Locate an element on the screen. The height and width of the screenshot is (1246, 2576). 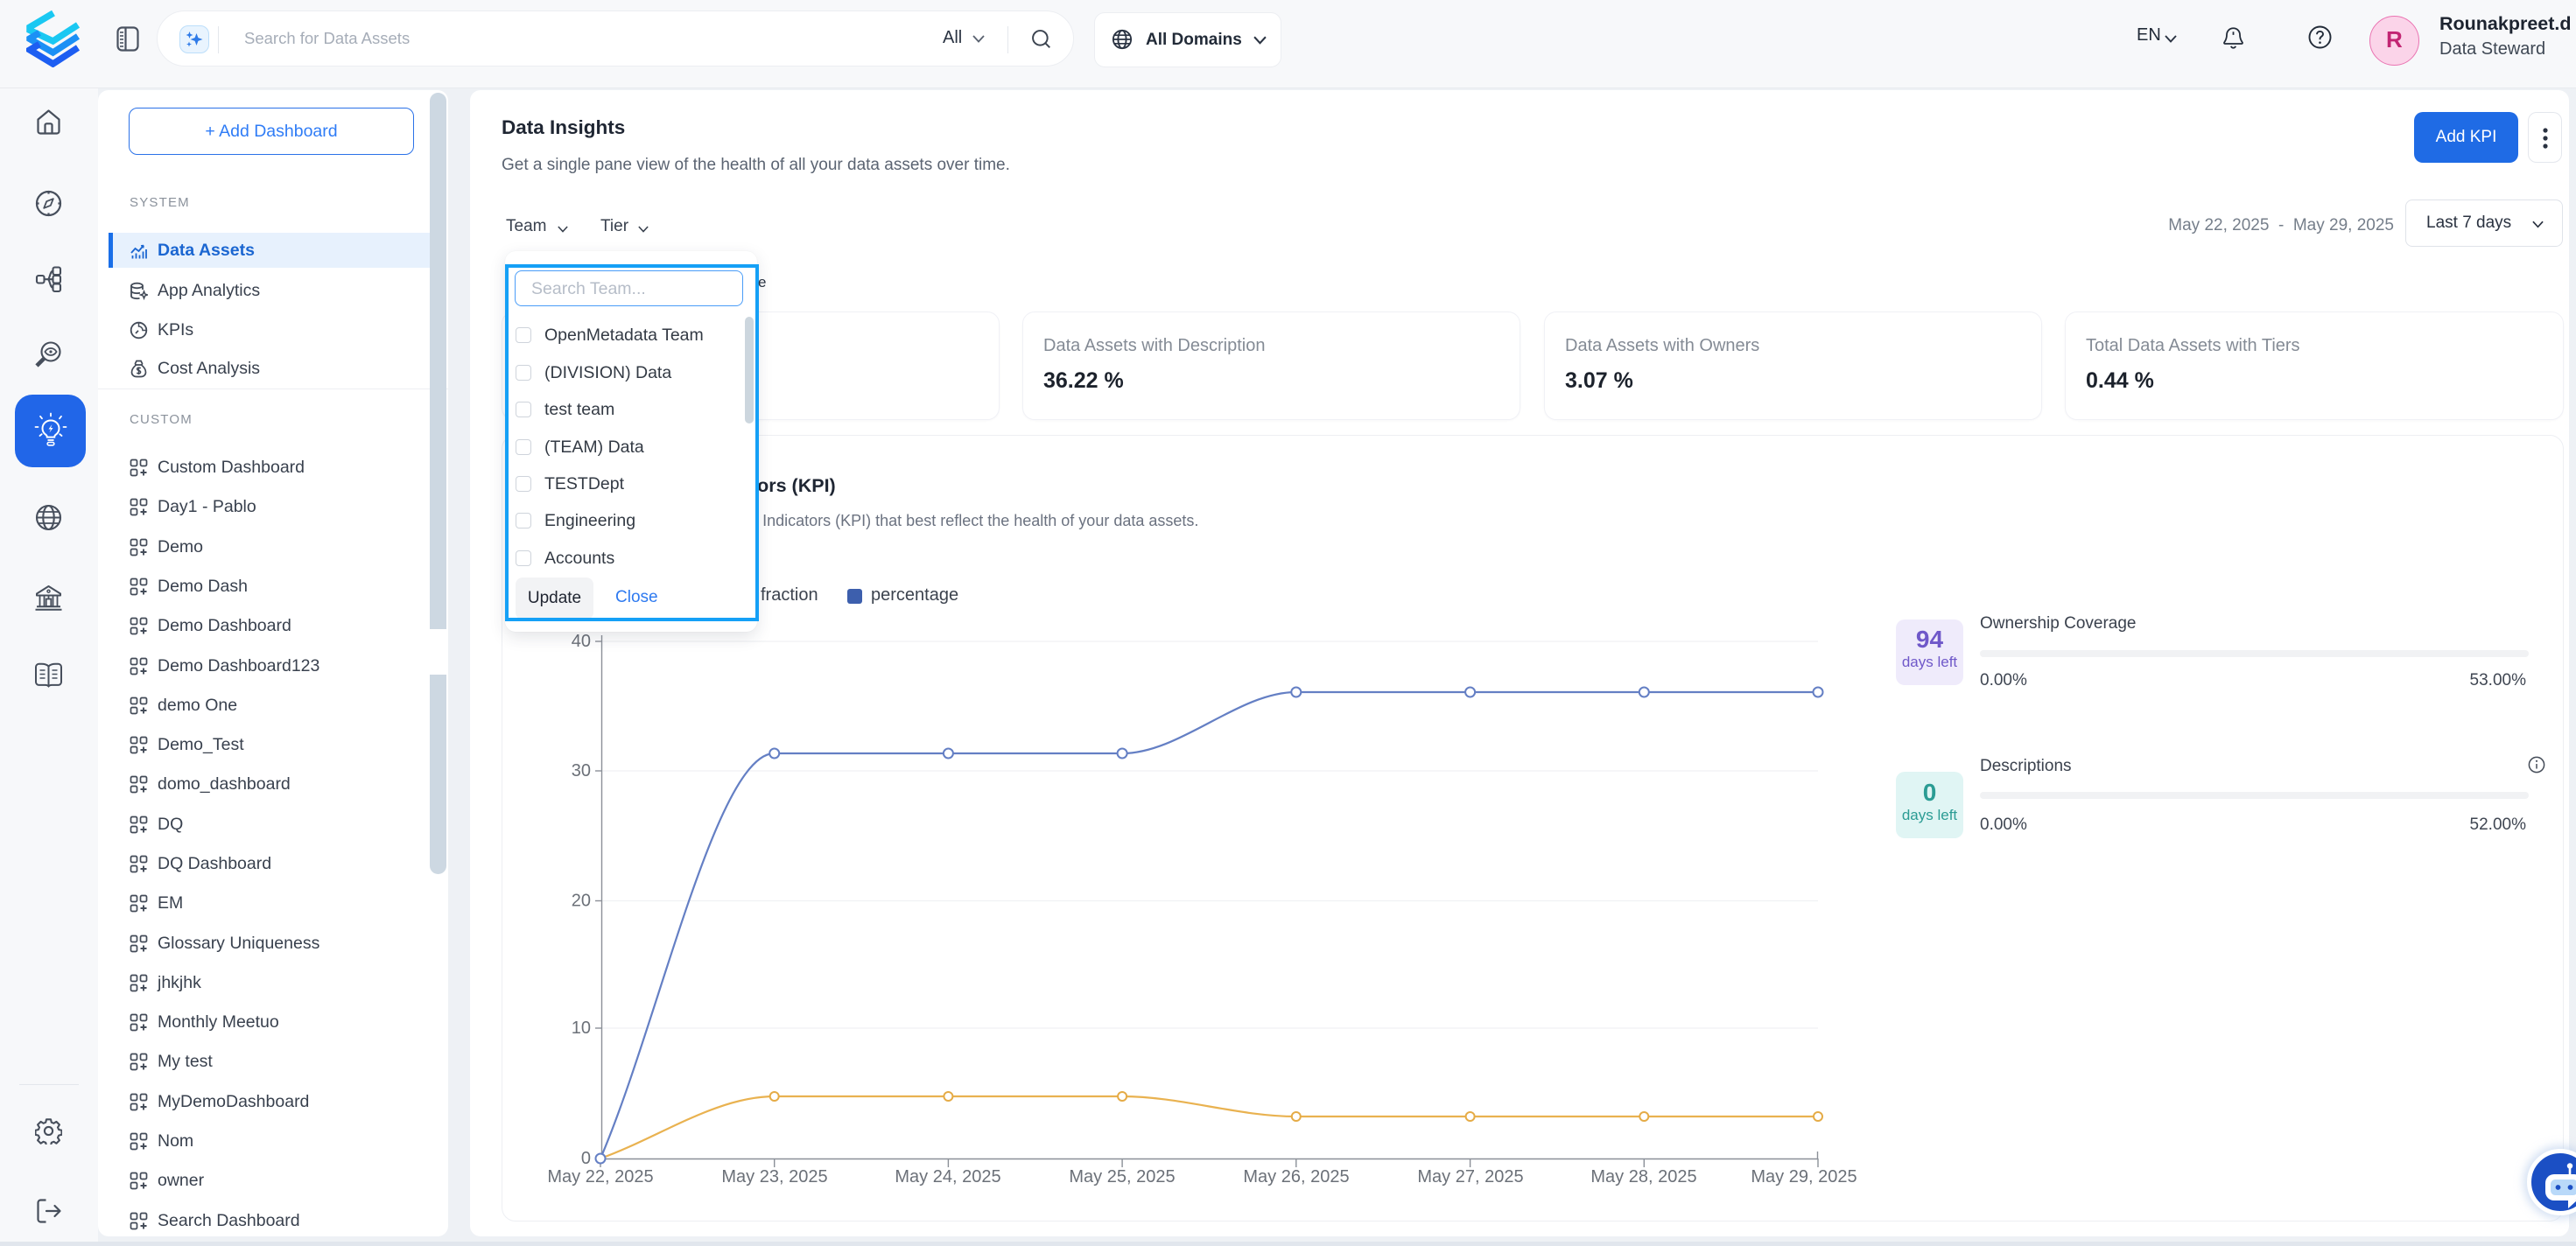
svg-text: May 27, 2025 is located at coordinates (1470, 1176).